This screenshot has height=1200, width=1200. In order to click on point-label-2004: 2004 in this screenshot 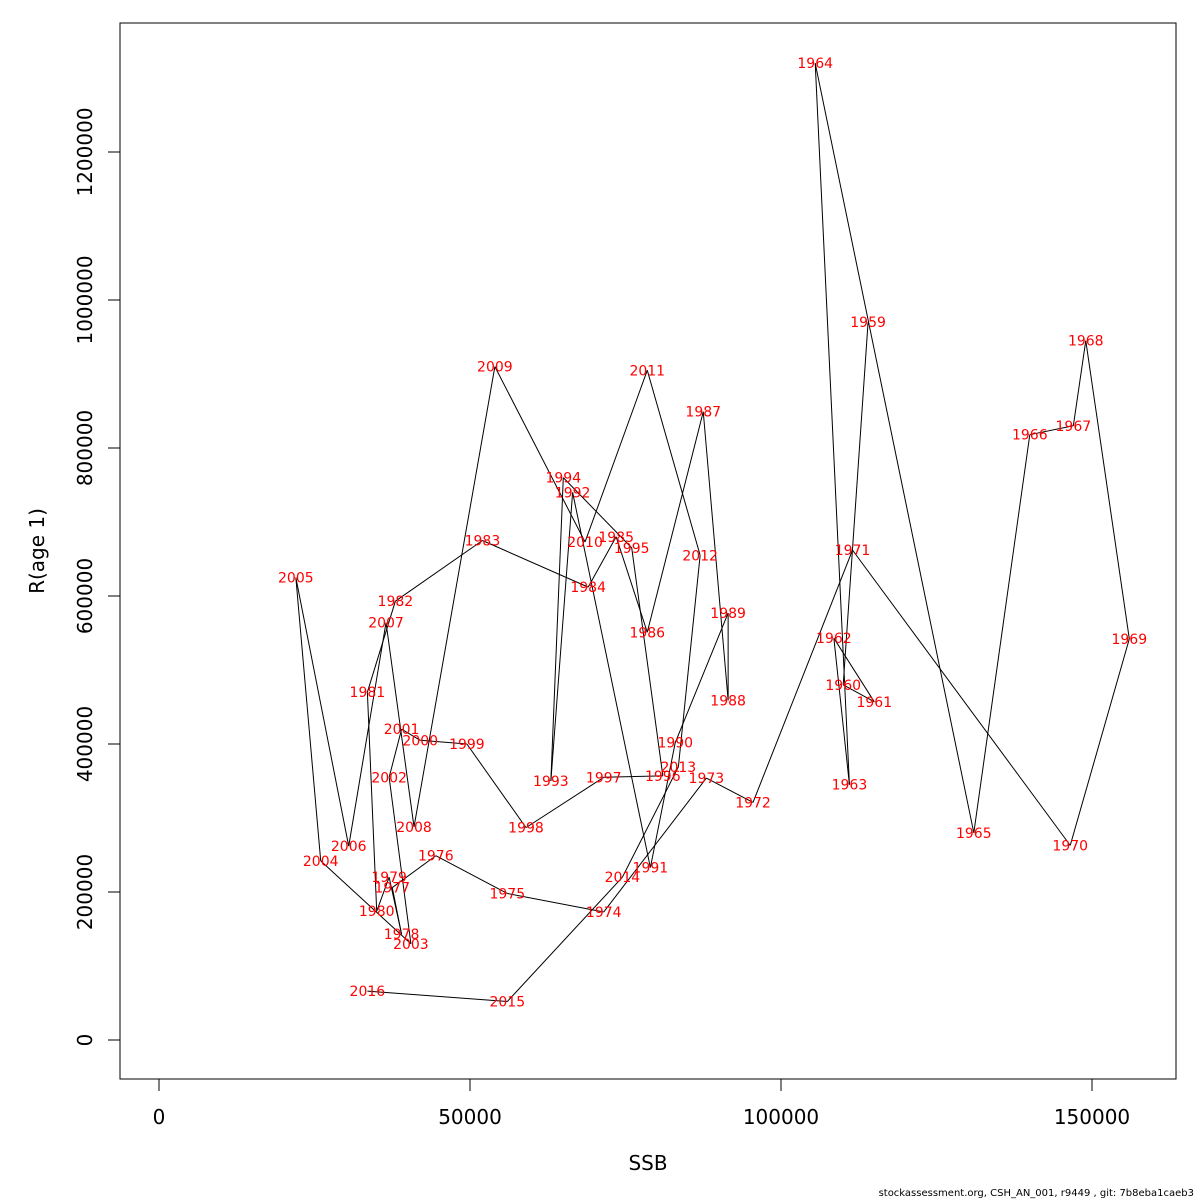, I will do `click(321, 862)`.